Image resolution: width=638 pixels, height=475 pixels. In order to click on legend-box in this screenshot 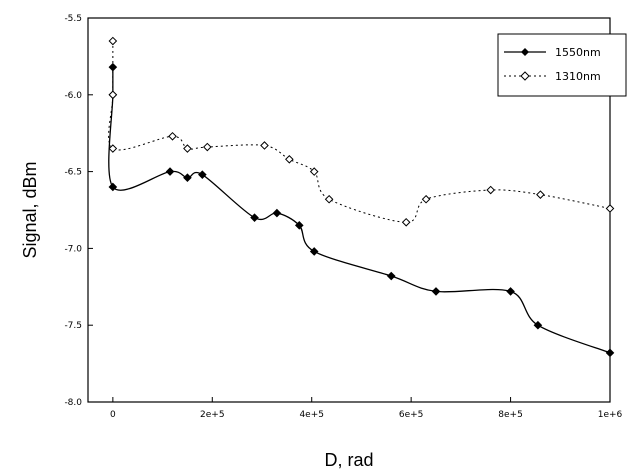, I will do `click(562, 65)`.